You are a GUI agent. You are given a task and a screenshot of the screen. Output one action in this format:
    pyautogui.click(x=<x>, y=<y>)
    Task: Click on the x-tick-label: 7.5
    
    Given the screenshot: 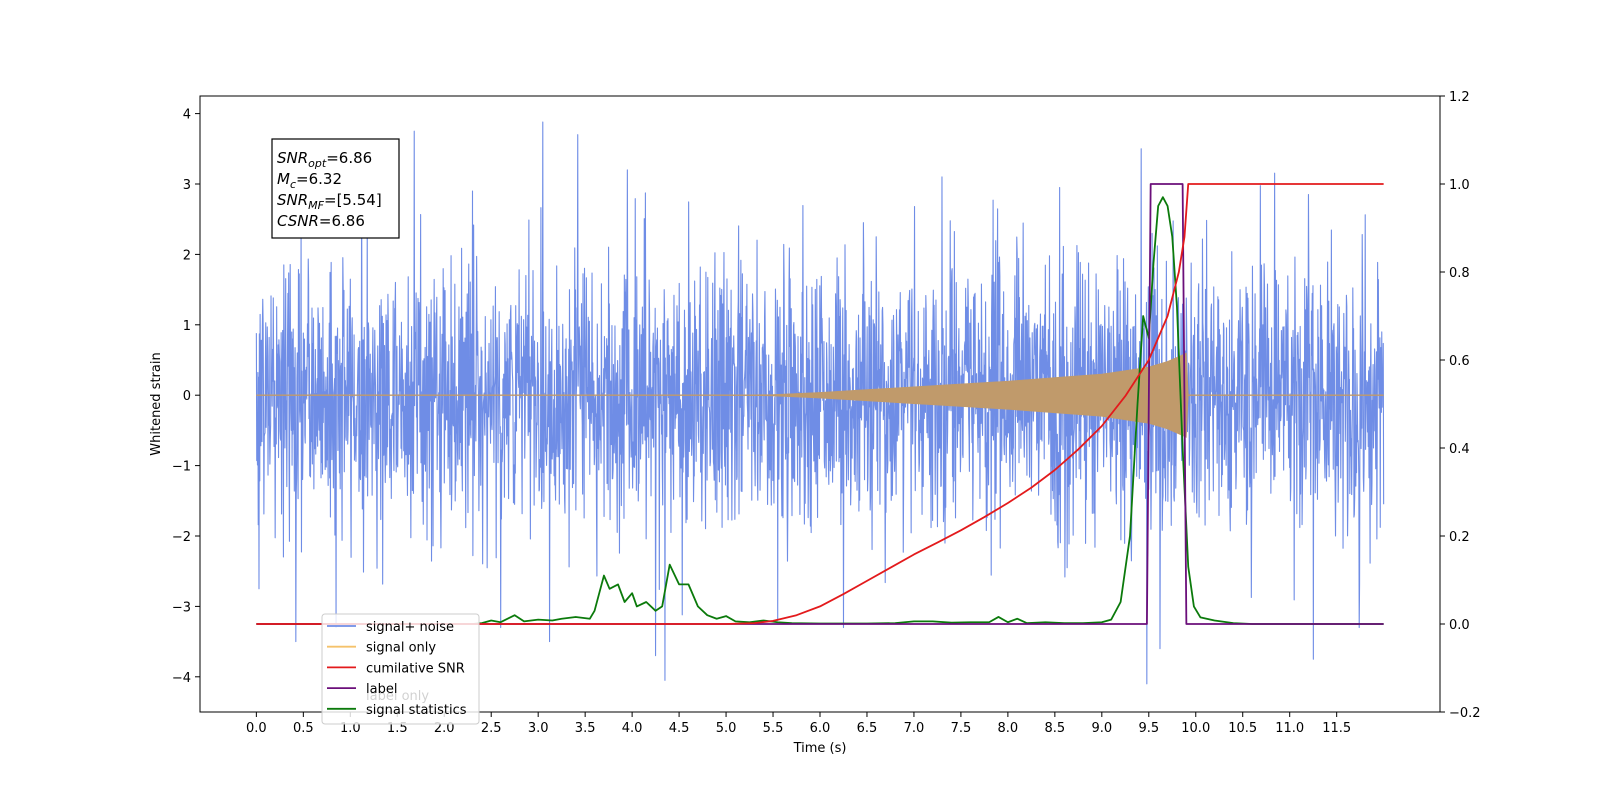 What is the action you would take?
    pyautogui.click(x=961, y=728)
    